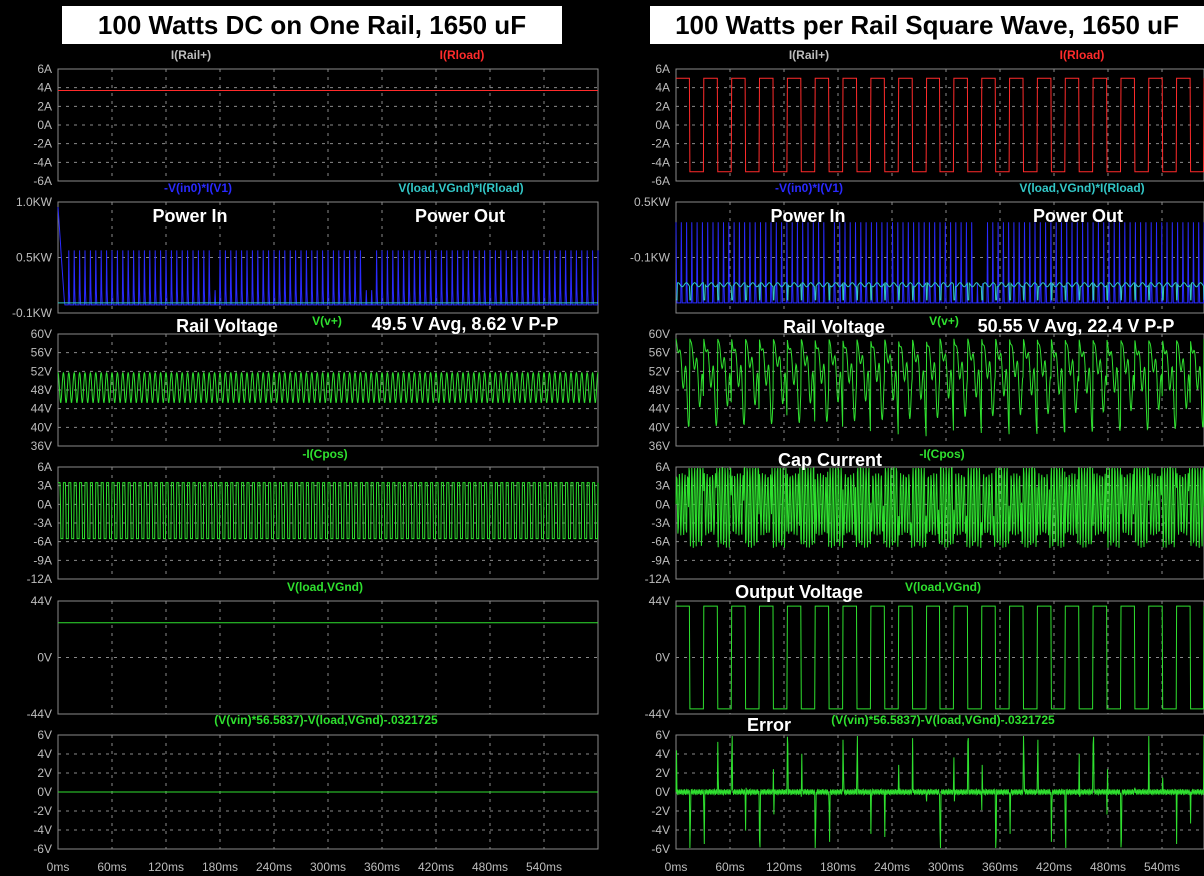  I want to click on left-ytick-label: 40V, so click(41, 427).